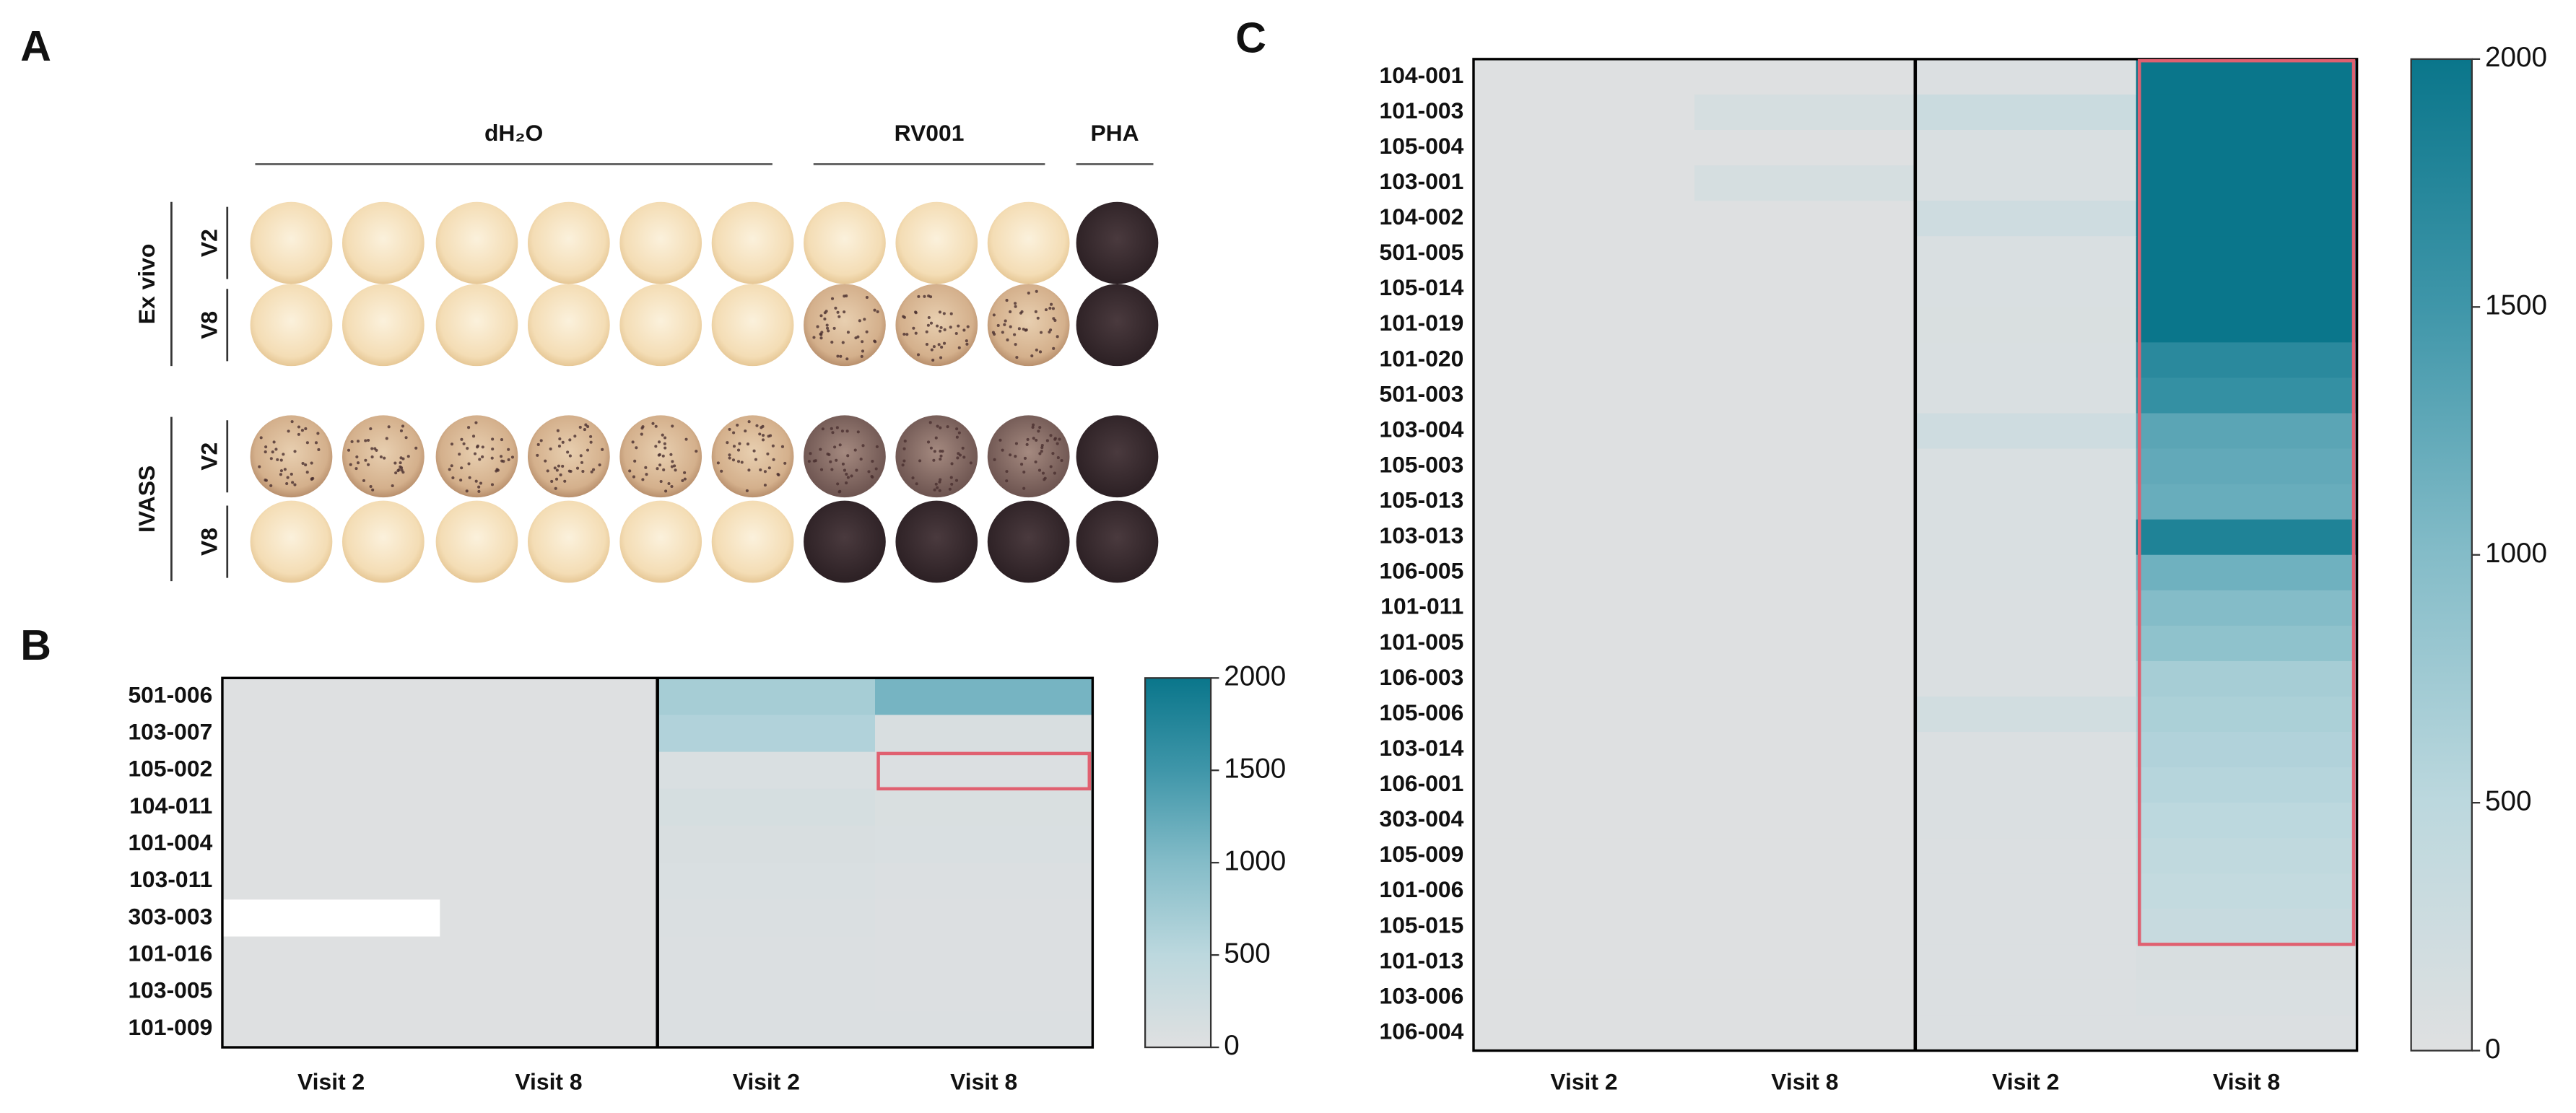 Image resolution: width=2576 pixels, height=1113 pixels. I want to click on row-label: 103-004, so click(1422, 429).